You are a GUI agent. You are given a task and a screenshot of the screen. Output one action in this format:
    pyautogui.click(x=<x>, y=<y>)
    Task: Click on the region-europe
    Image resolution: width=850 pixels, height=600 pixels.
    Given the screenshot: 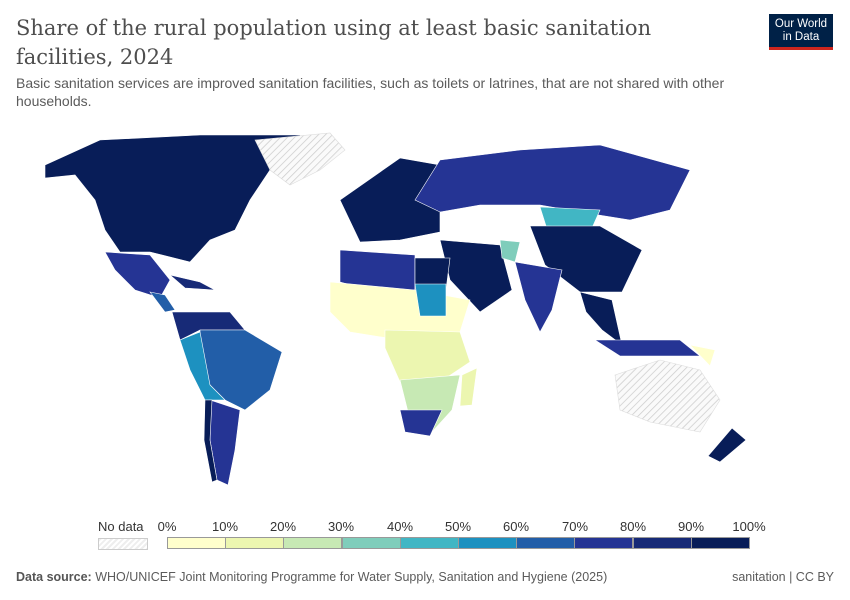 What is the action you would take?
    pyautogui.click(x=390, y=200)
    